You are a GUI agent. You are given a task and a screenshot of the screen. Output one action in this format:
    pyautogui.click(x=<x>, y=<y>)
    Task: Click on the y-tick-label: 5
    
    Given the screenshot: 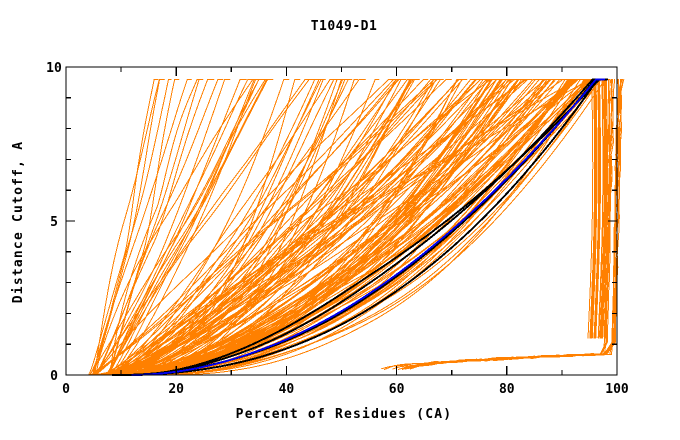 What is the action you would take?
    pyautogui.click(x=54, y=222)
    